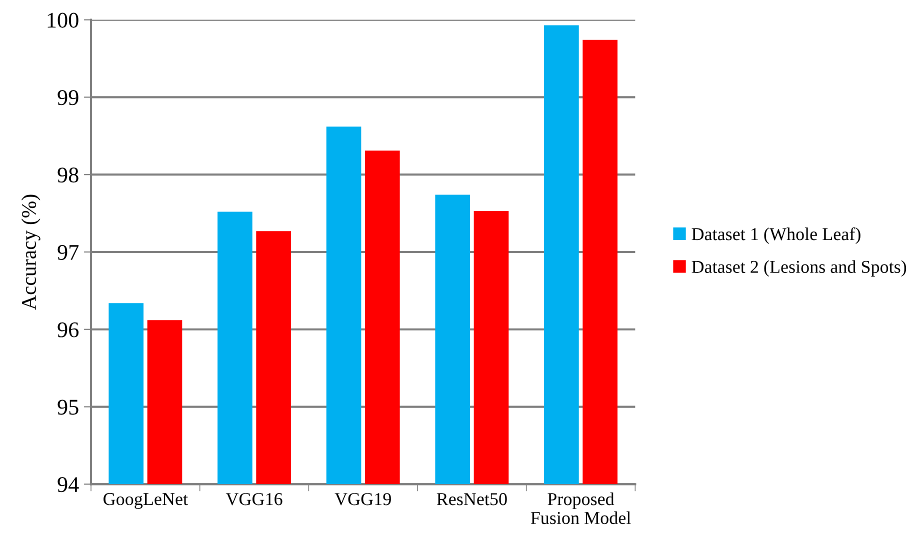 The width and height of the screenshot is (910, 535). I want to click on y-tick-label: 95, so click(68, 407).